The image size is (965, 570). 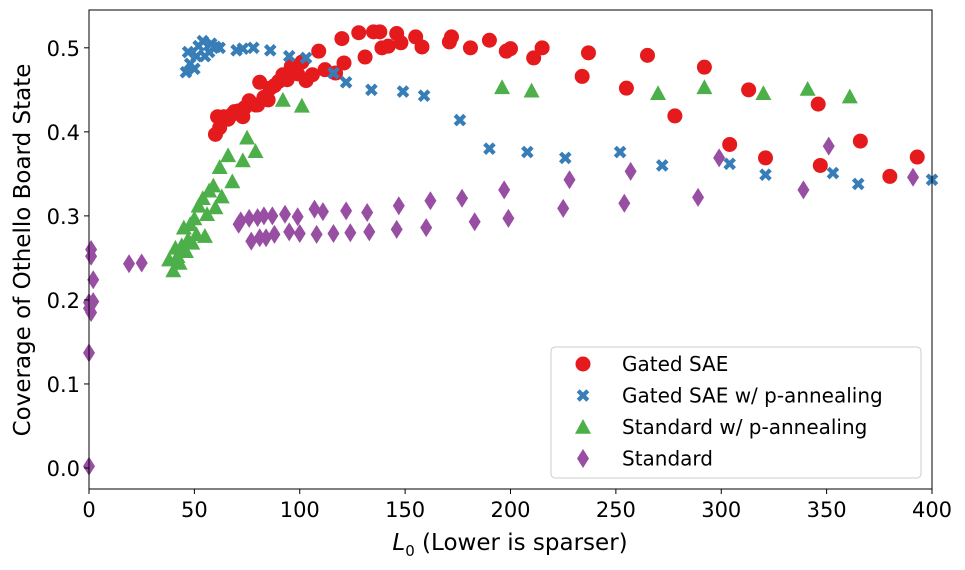 What do you see at coordinates (583, 395) in the screenshot?
I see `legend-marker` at bounding box center [583, 395].